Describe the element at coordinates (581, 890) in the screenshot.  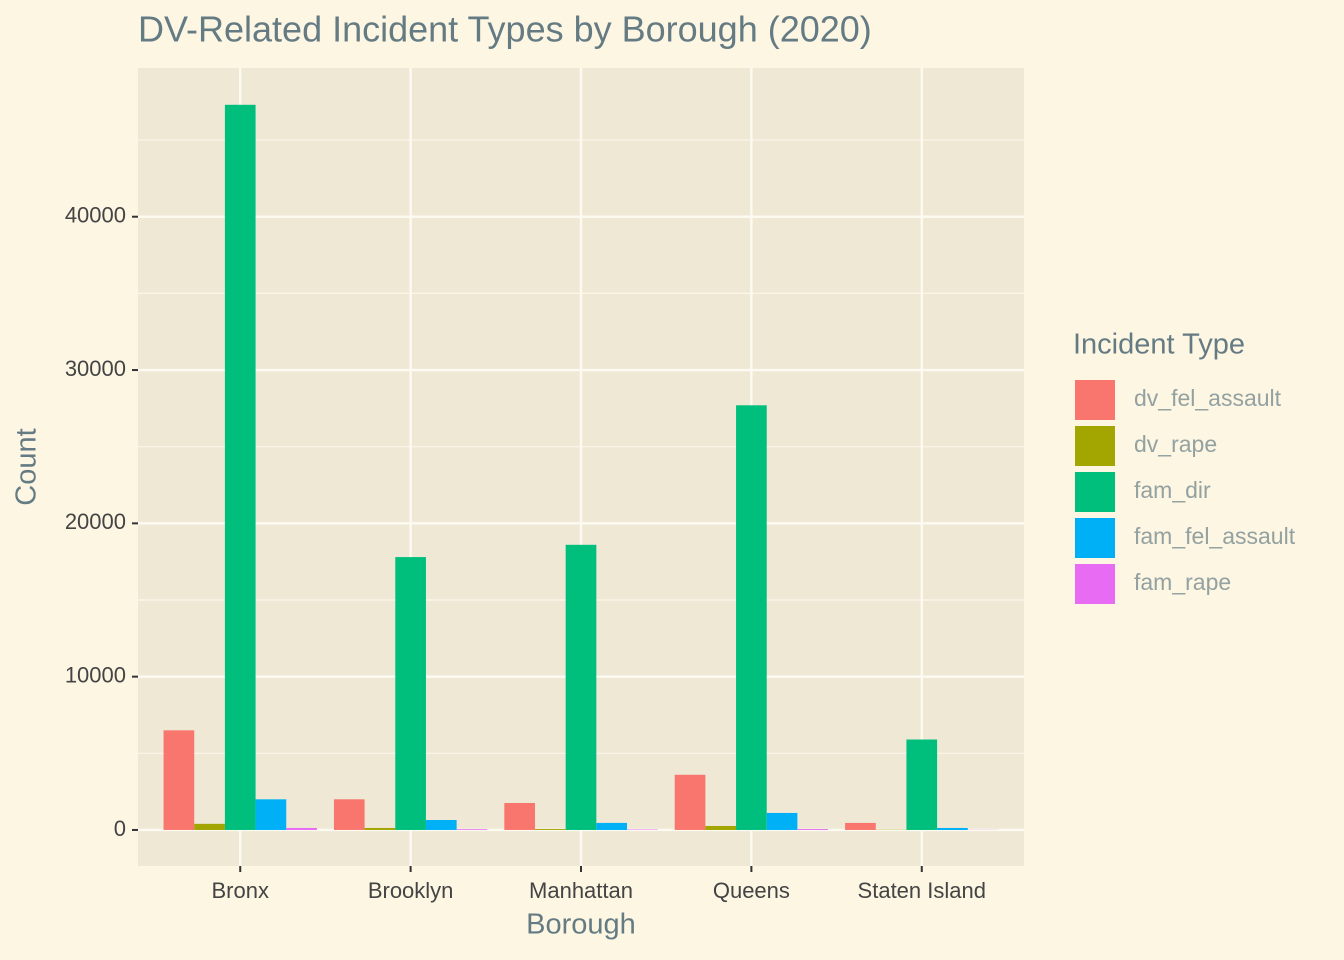
I see `x-tick-label: Manhattan` at that location.